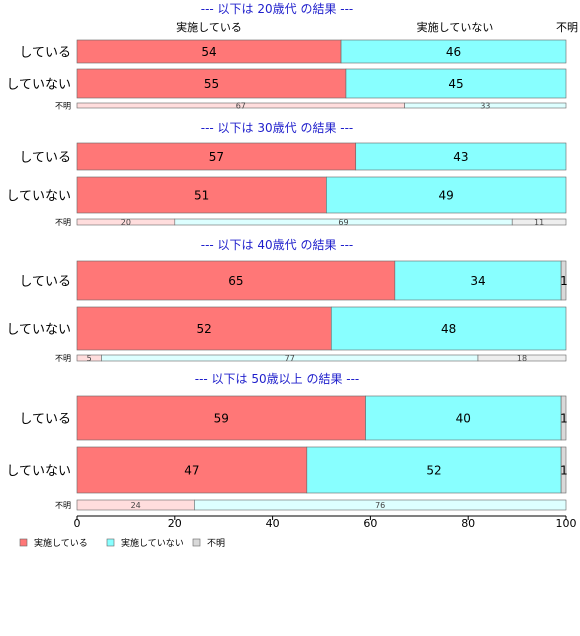  I want to click on data-label: 43, so click(460, 157).